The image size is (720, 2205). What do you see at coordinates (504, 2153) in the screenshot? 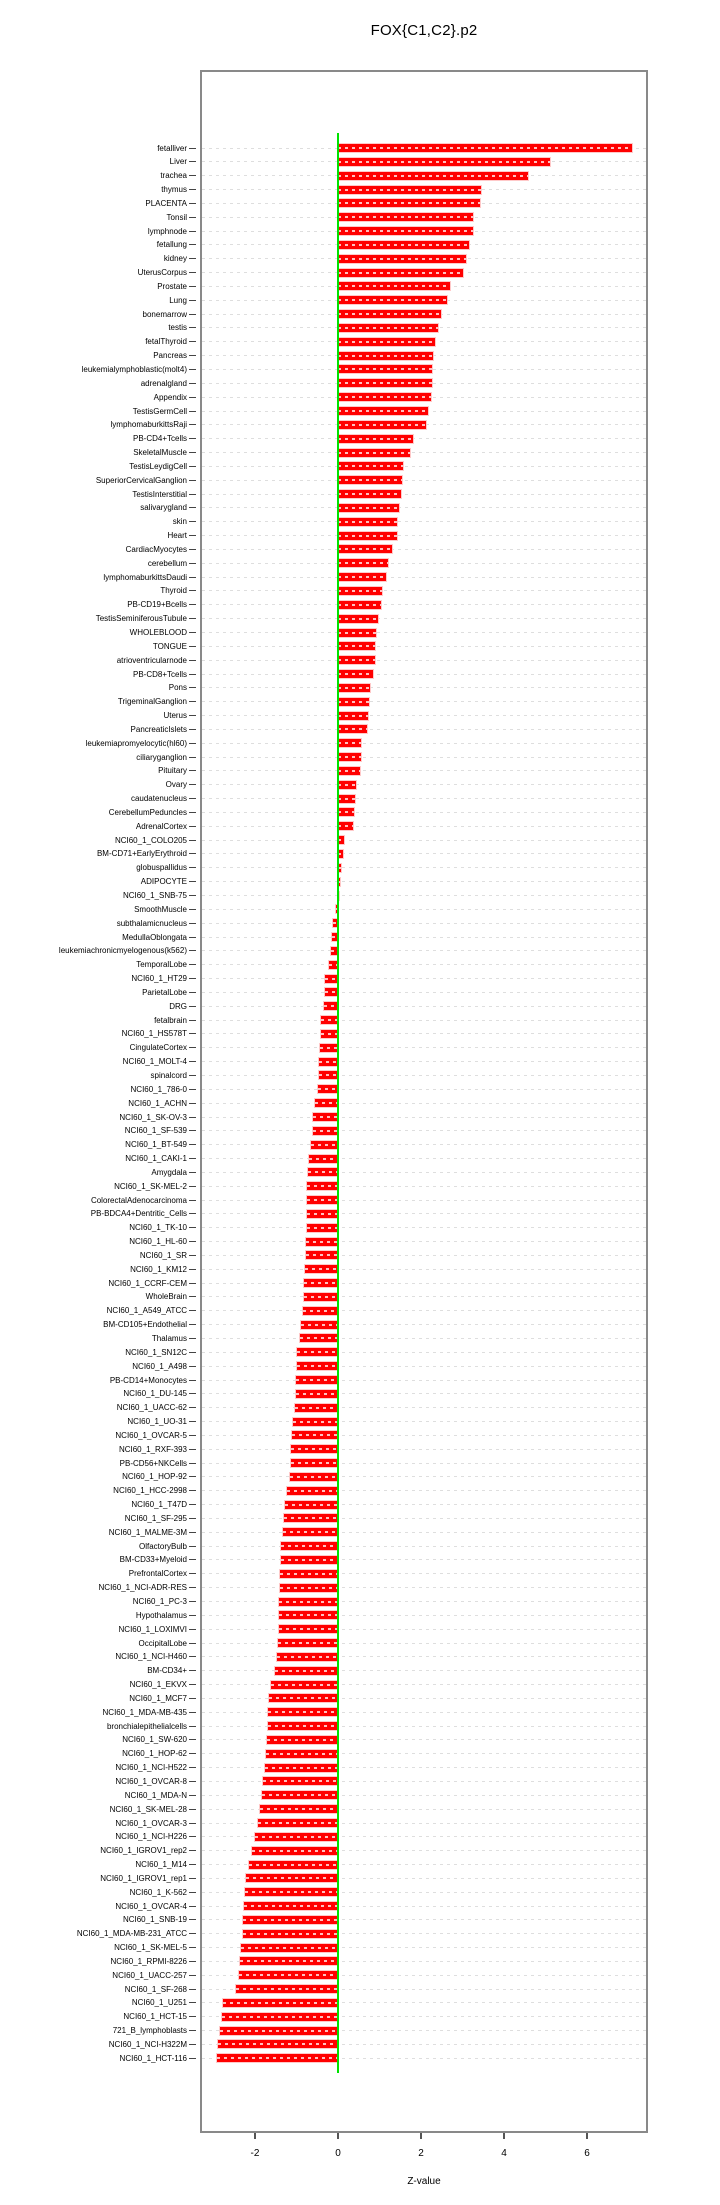
I see `x-axis-tick-label: 4` at bounding box center [504, 2153].